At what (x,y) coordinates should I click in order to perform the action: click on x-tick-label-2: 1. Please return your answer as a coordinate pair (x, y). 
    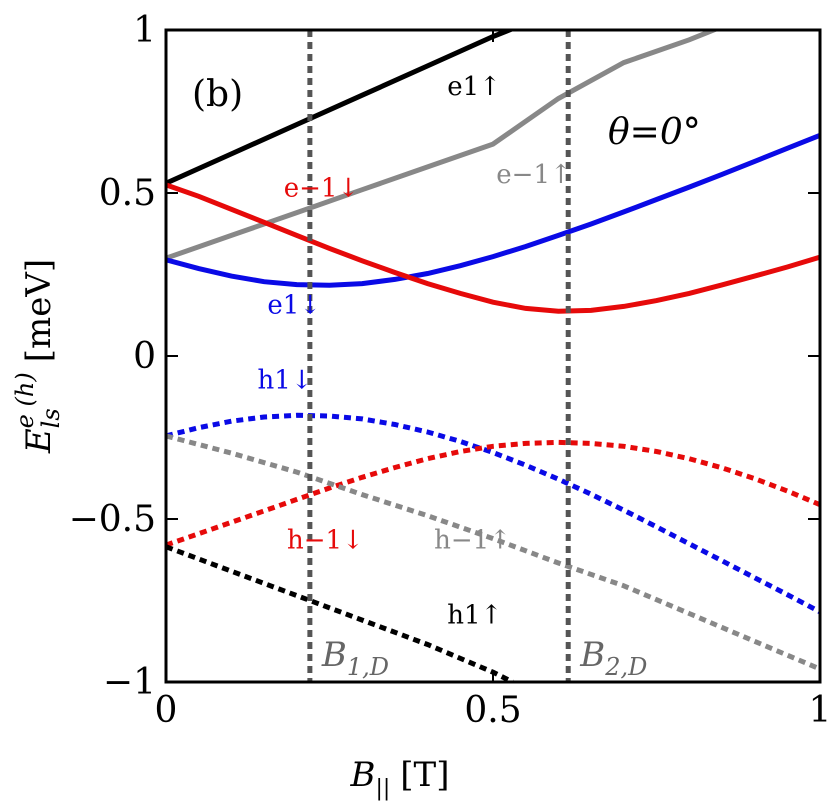
    Looking at the image, I should click on (820, 710).